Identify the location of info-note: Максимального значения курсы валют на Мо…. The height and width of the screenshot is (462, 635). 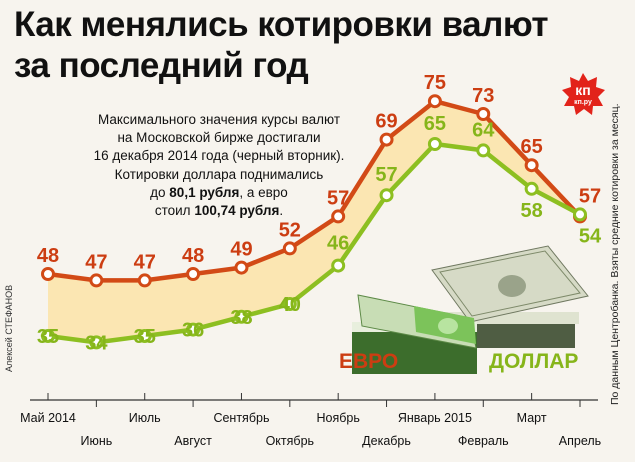
(219, 165).